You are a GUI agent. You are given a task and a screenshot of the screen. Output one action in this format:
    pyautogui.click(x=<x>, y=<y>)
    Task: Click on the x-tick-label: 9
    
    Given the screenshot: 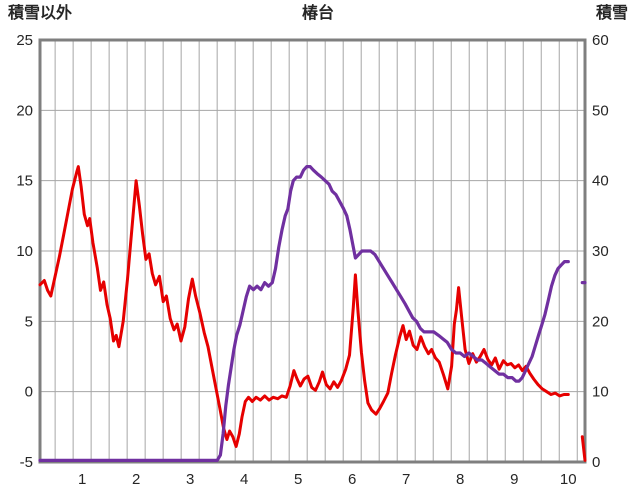 What is the action you would take?
    pyautogui.click(x=514, y=479)
    